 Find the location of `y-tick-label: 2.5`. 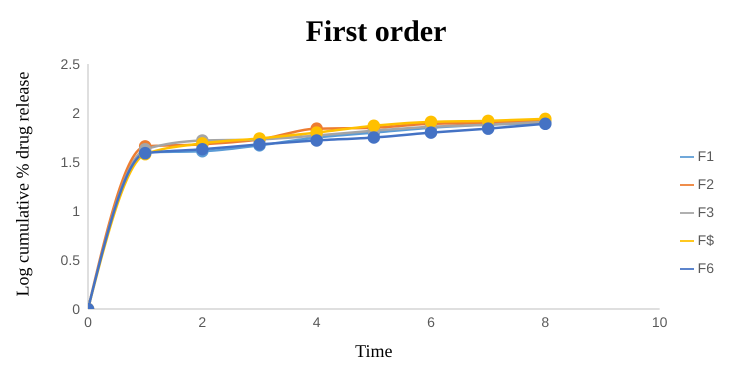

y-tick-label: 2.5 is located at coordinates (70, 64).